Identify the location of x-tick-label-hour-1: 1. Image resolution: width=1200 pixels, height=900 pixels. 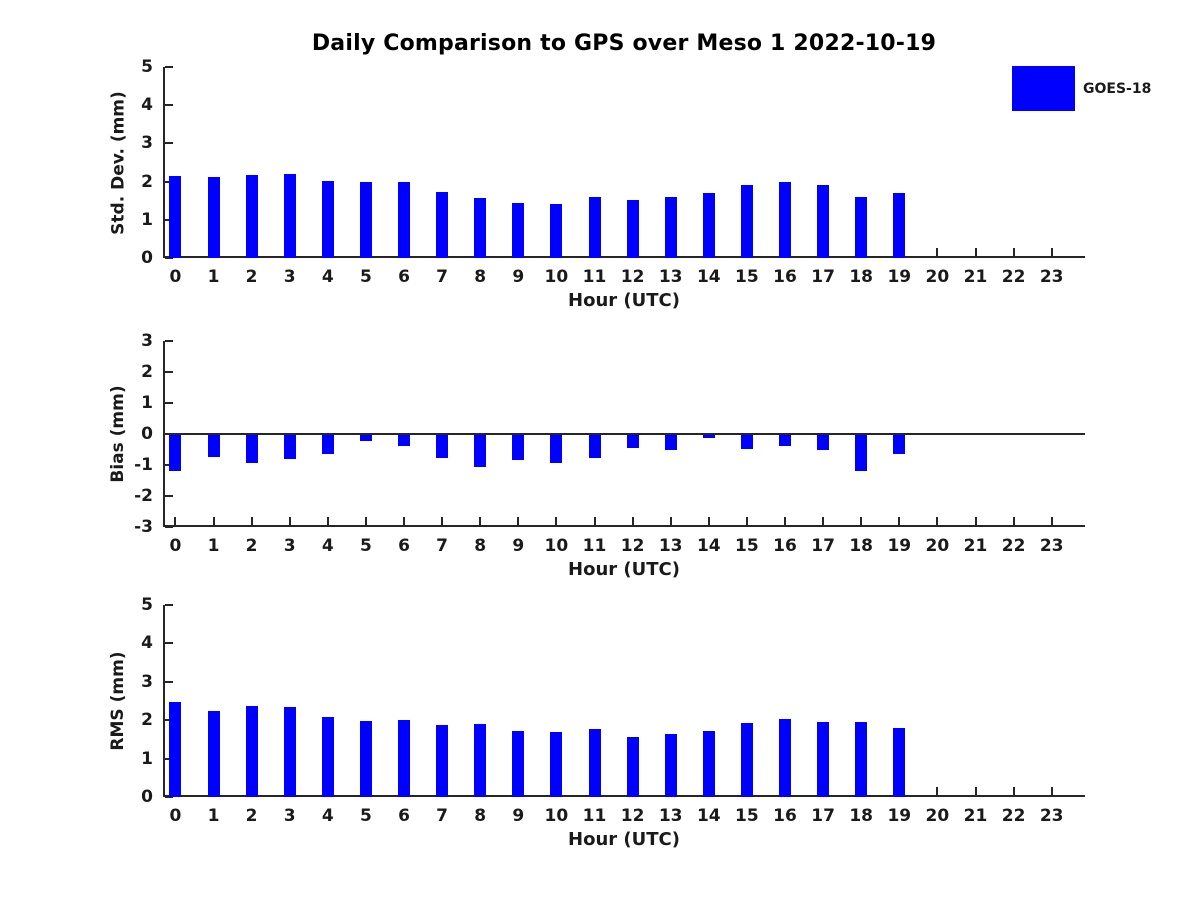
(213, 546).